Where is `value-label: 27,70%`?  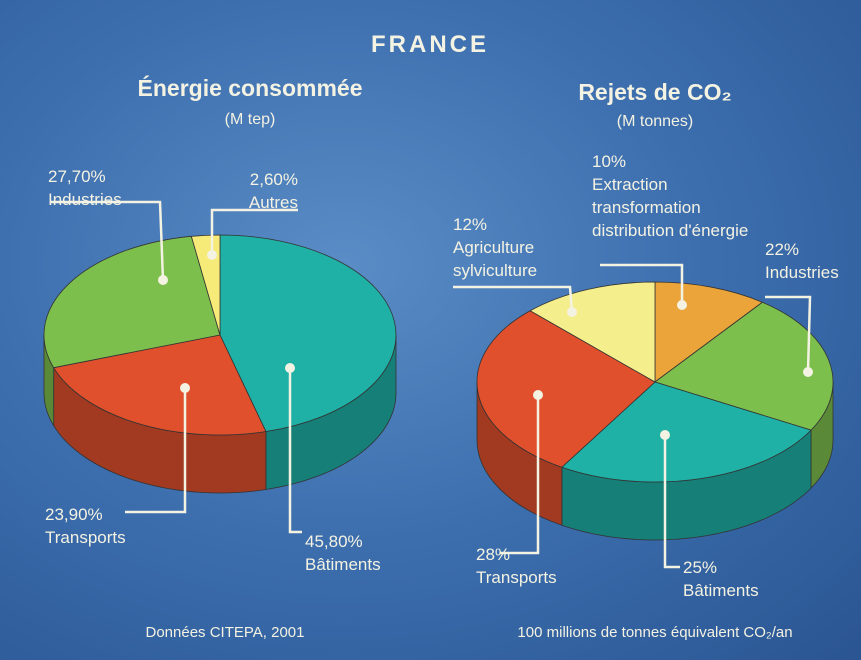 value-label: 27,70% is located at coordinates (77, 176).